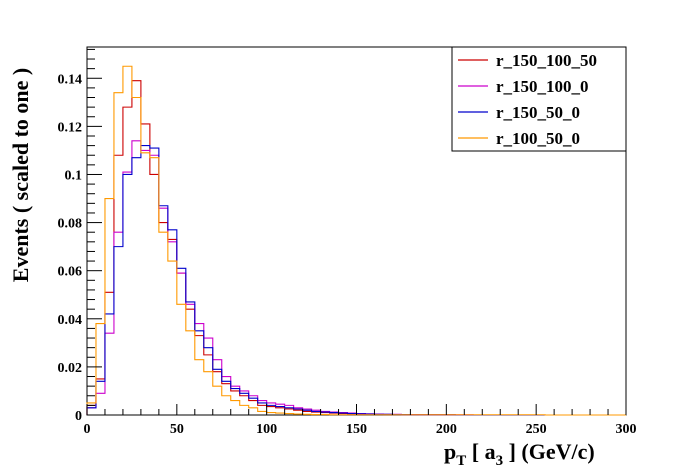 The width and height of the screenshot is (696, 472). Describe the element at coordinates (549, 451) in the screenshot. I see `x-axis-title-end: ] (GeV/c)` at that location.